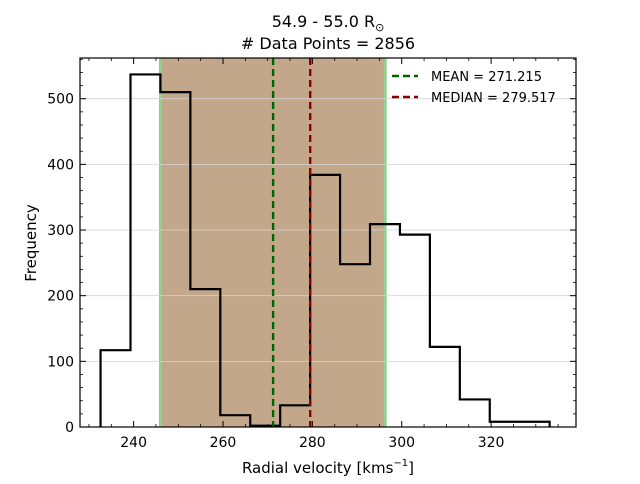  Describe the element at coordinates (60, 231) in the screenshot. I see `y-tick-label: 300` at that location.